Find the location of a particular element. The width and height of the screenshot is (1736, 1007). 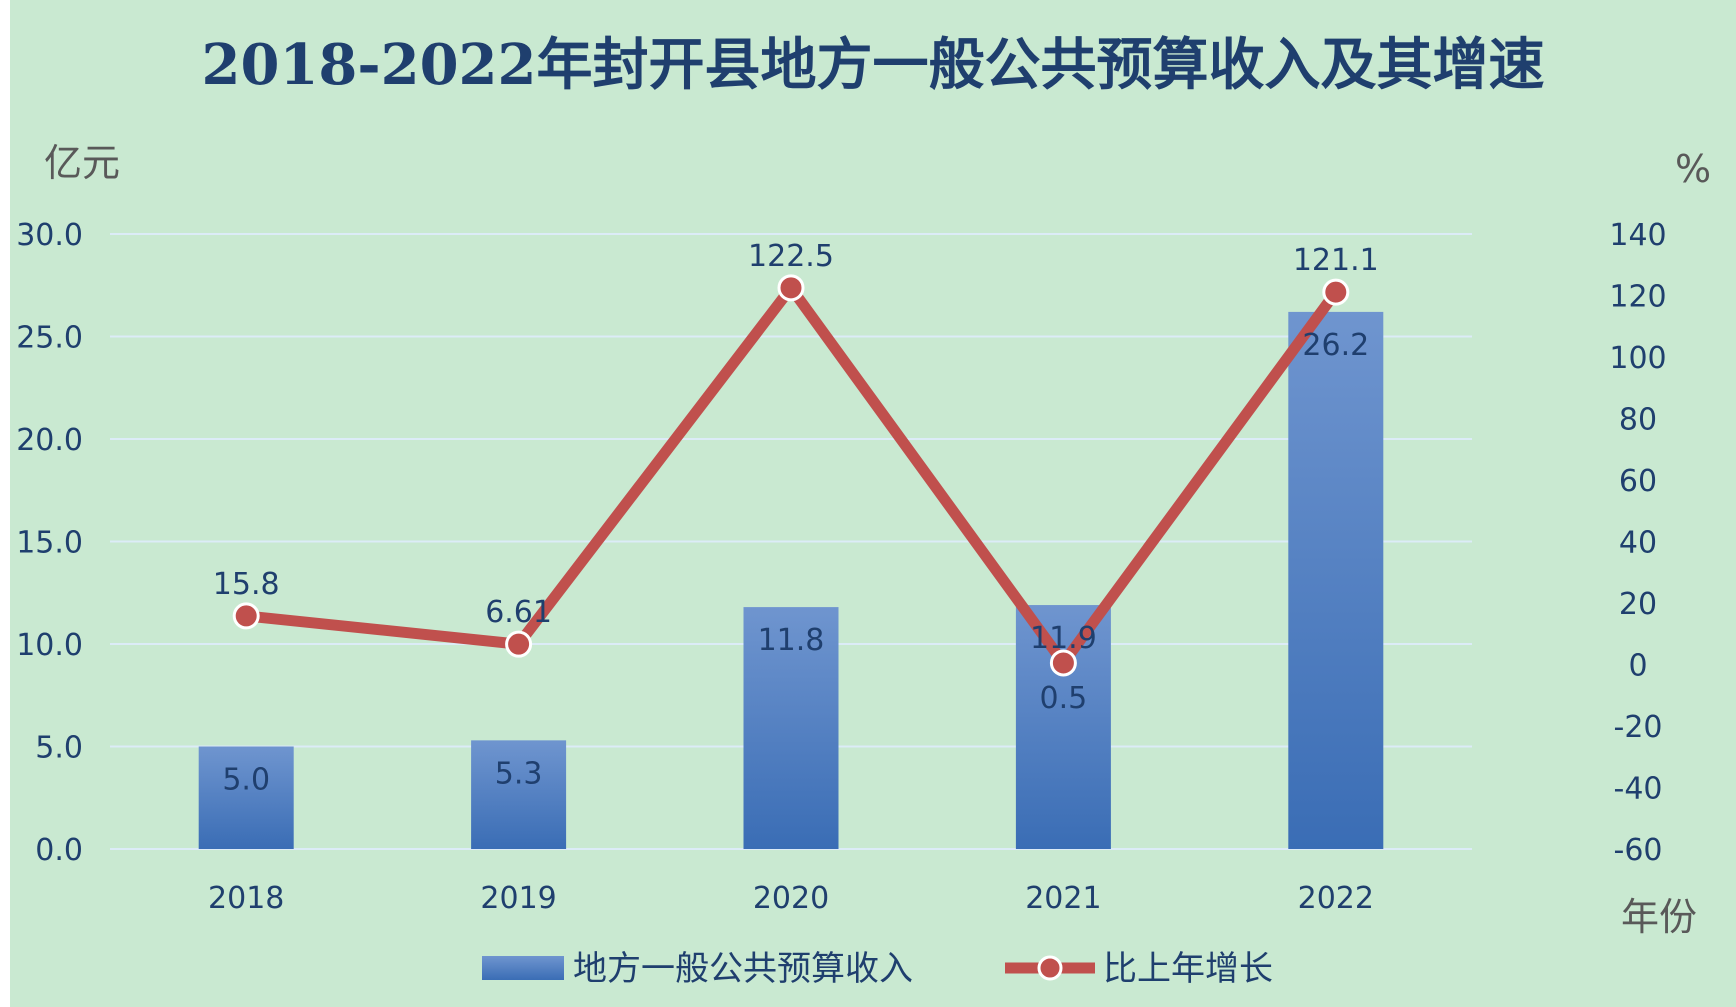

right-tick-label: 140 is located at coordinates (1637, 235).